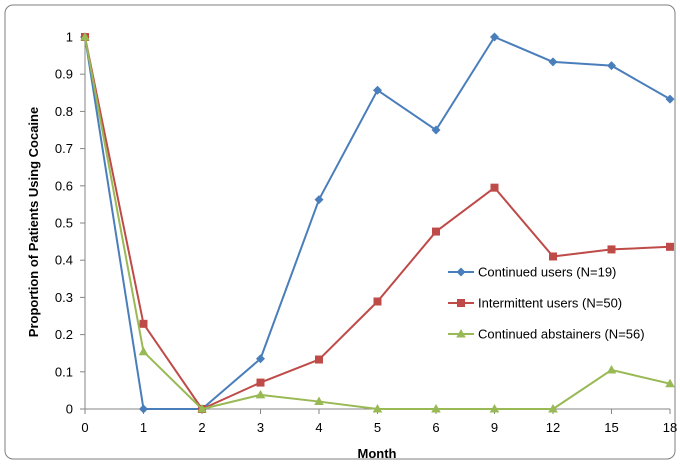 This screenshot has width=680, height=469. Describe the element at coordinates (611, 427) in the screenshot. I see `x-tick-label: 15` at that location.